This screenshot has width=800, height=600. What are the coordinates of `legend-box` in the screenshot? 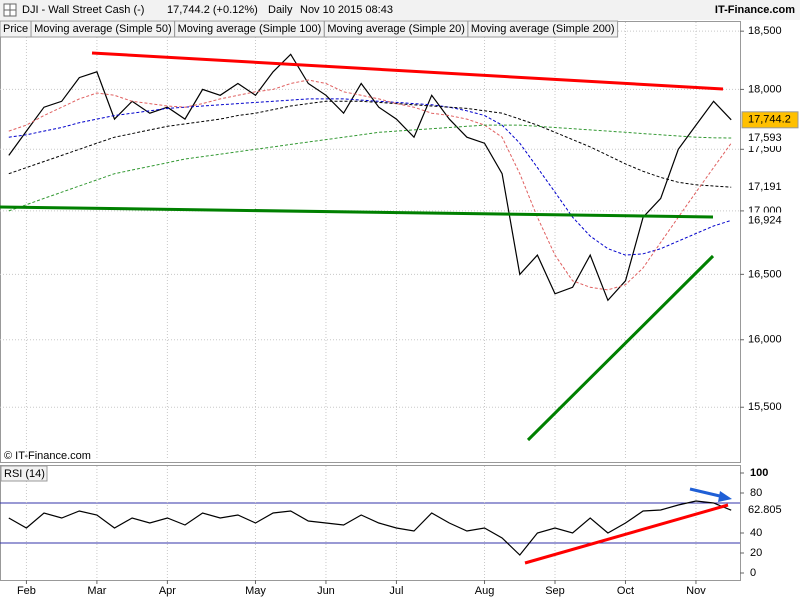 It's located at (543, 29).